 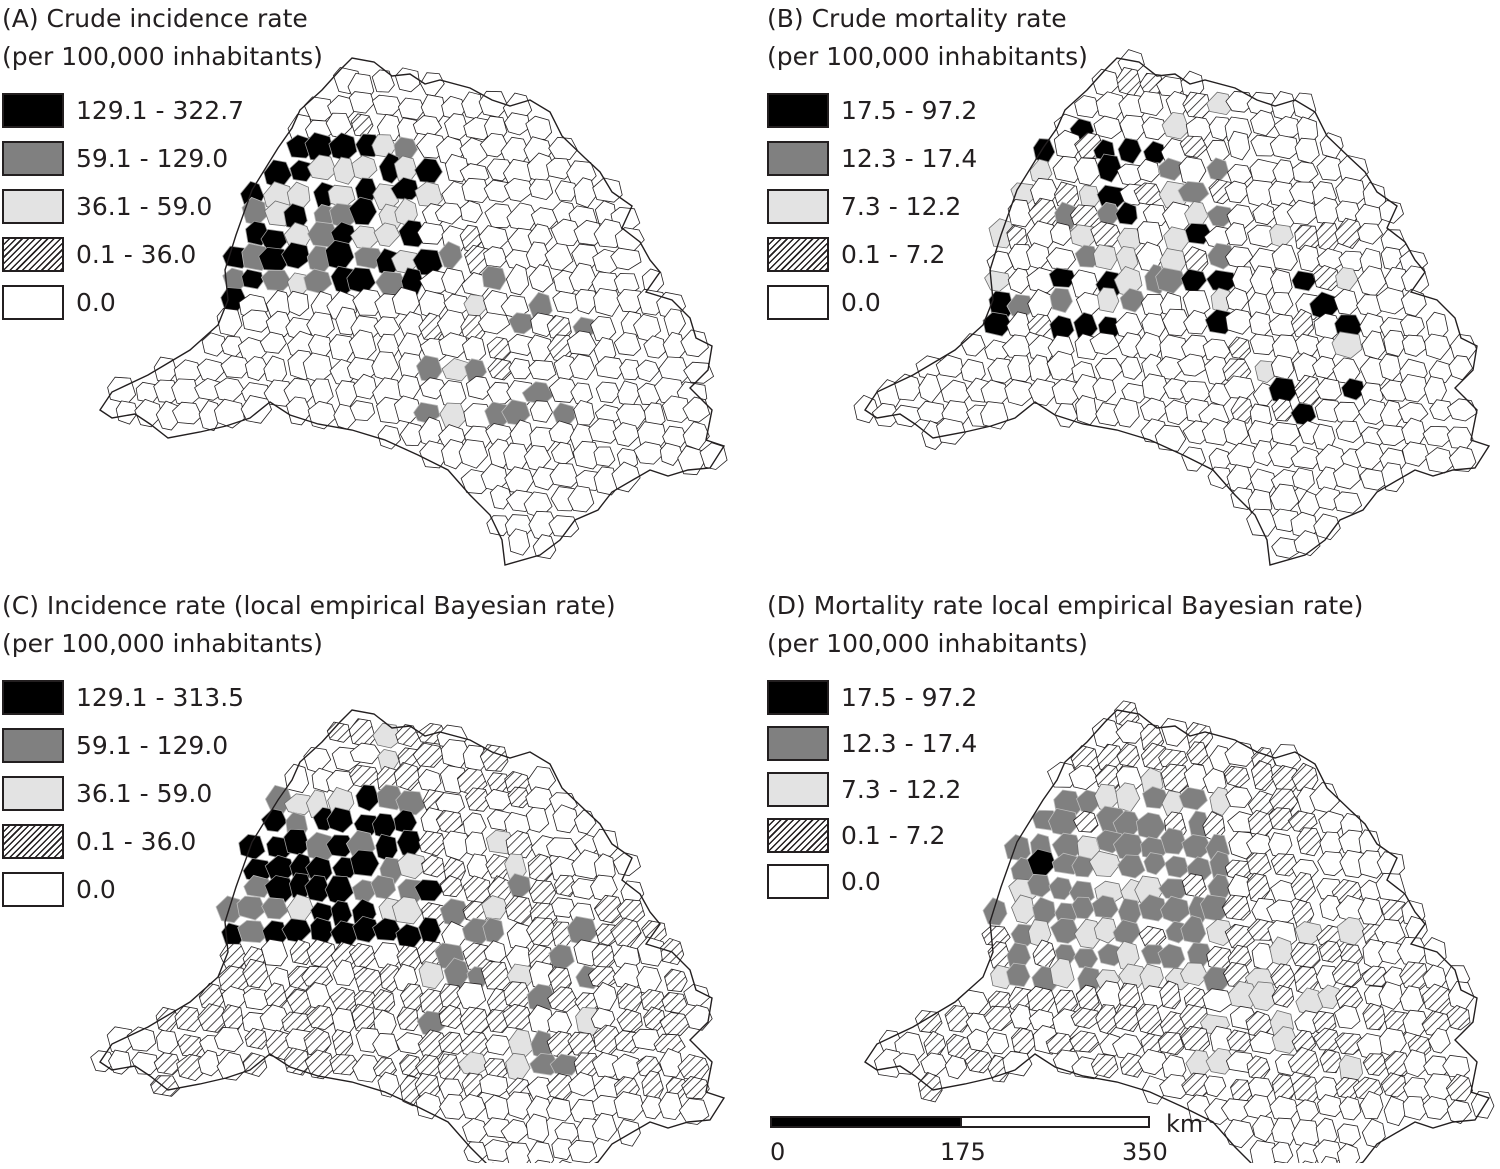 What do you see at coordinates (160, 110) in the screenshot?
I see `legend-label: 129.1 - 322.7` at bounding box center [160, 110].